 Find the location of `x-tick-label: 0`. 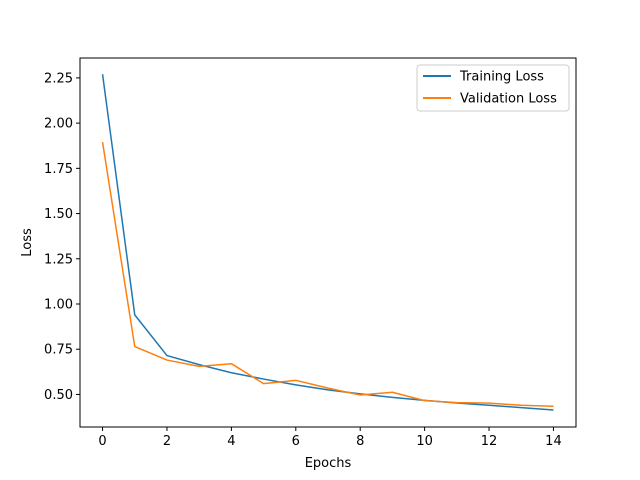

x-tick-label: 0 is located at coordinates (102, 441).